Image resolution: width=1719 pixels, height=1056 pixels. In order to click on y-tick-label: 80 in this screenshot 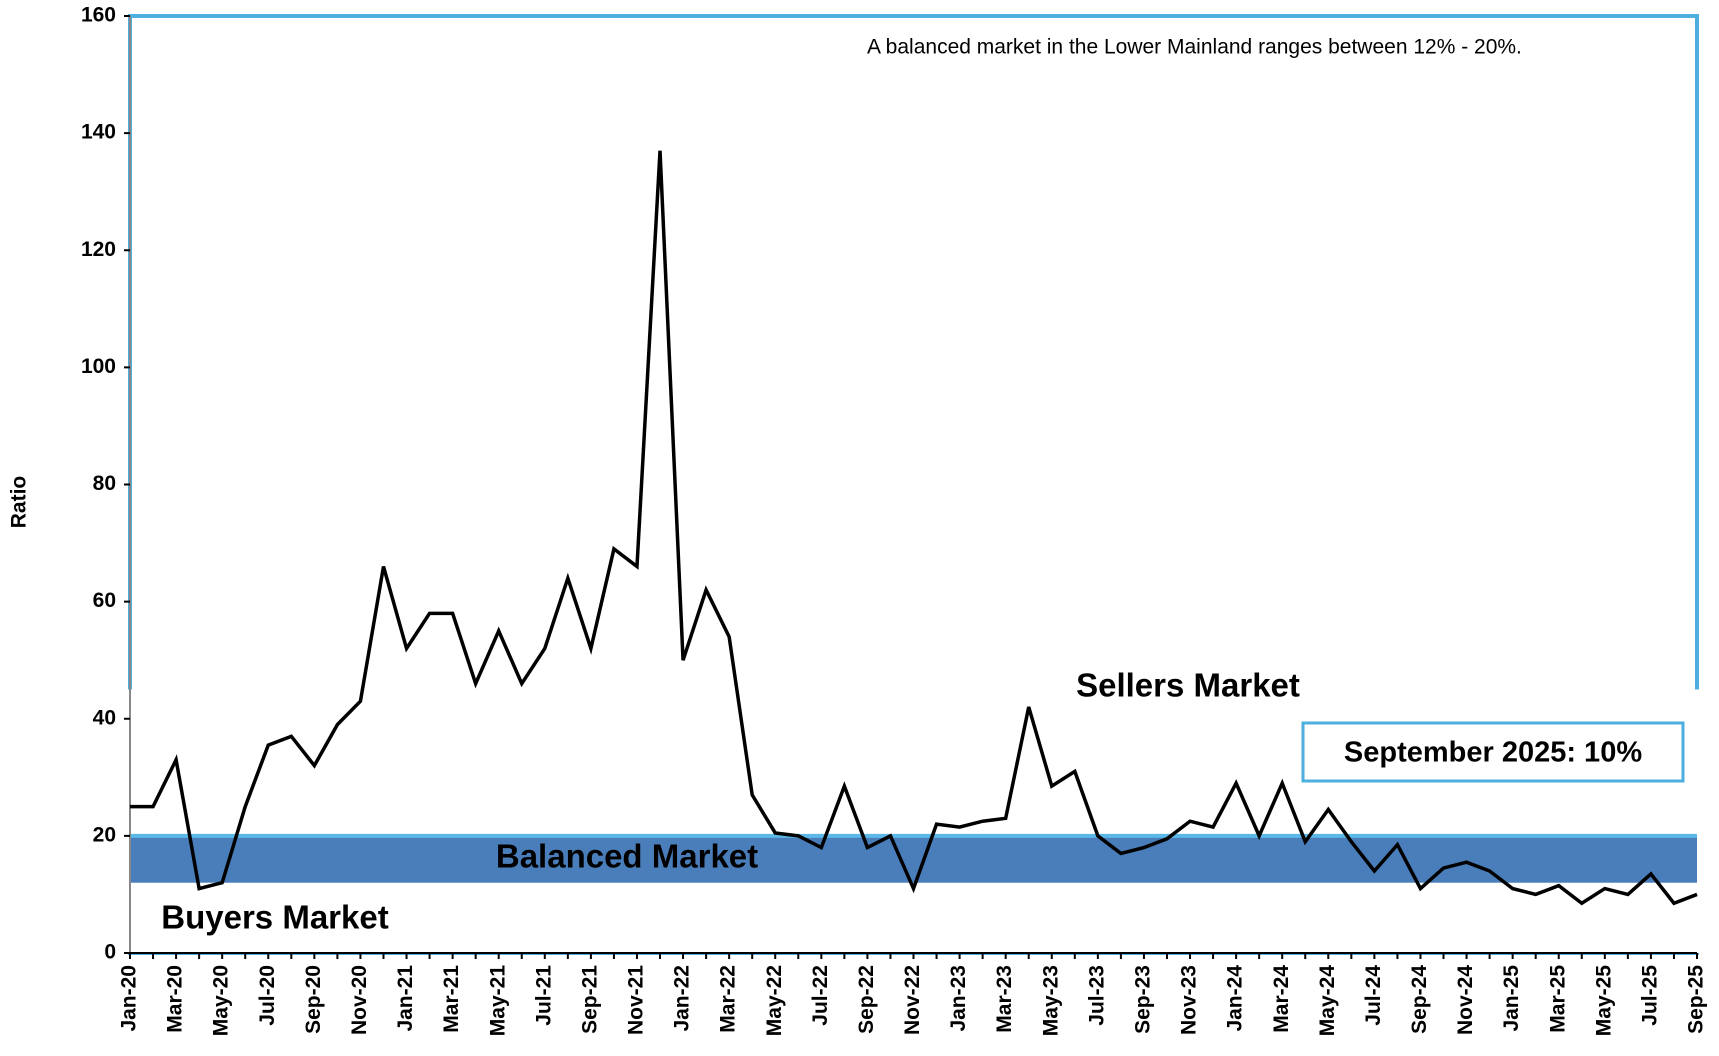, I will do `click(104, 483)`.